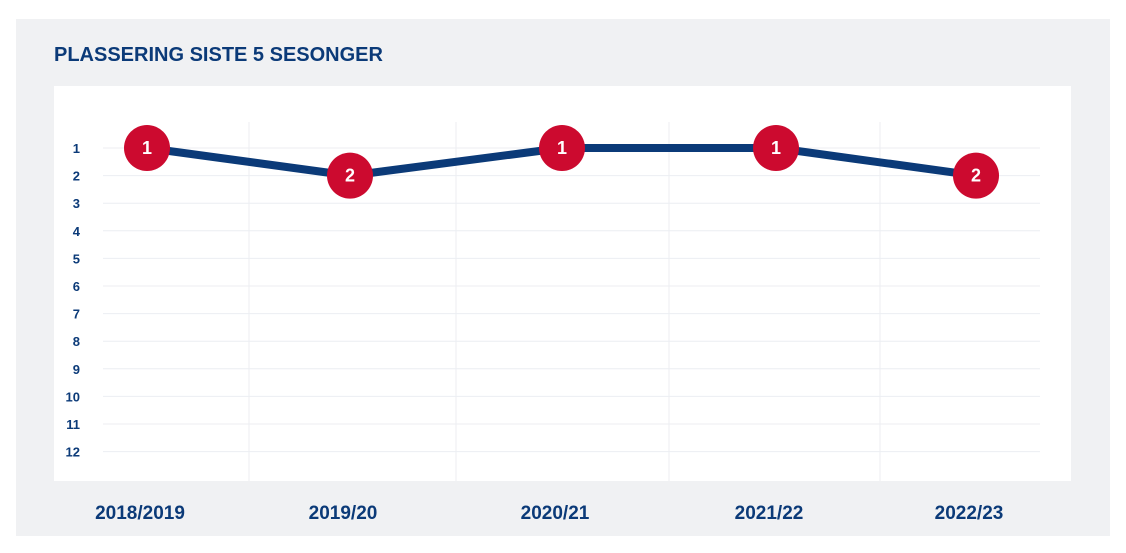 The image size is (1126, 553). I want to click on y-tick-label: 5, so click(76, 258).